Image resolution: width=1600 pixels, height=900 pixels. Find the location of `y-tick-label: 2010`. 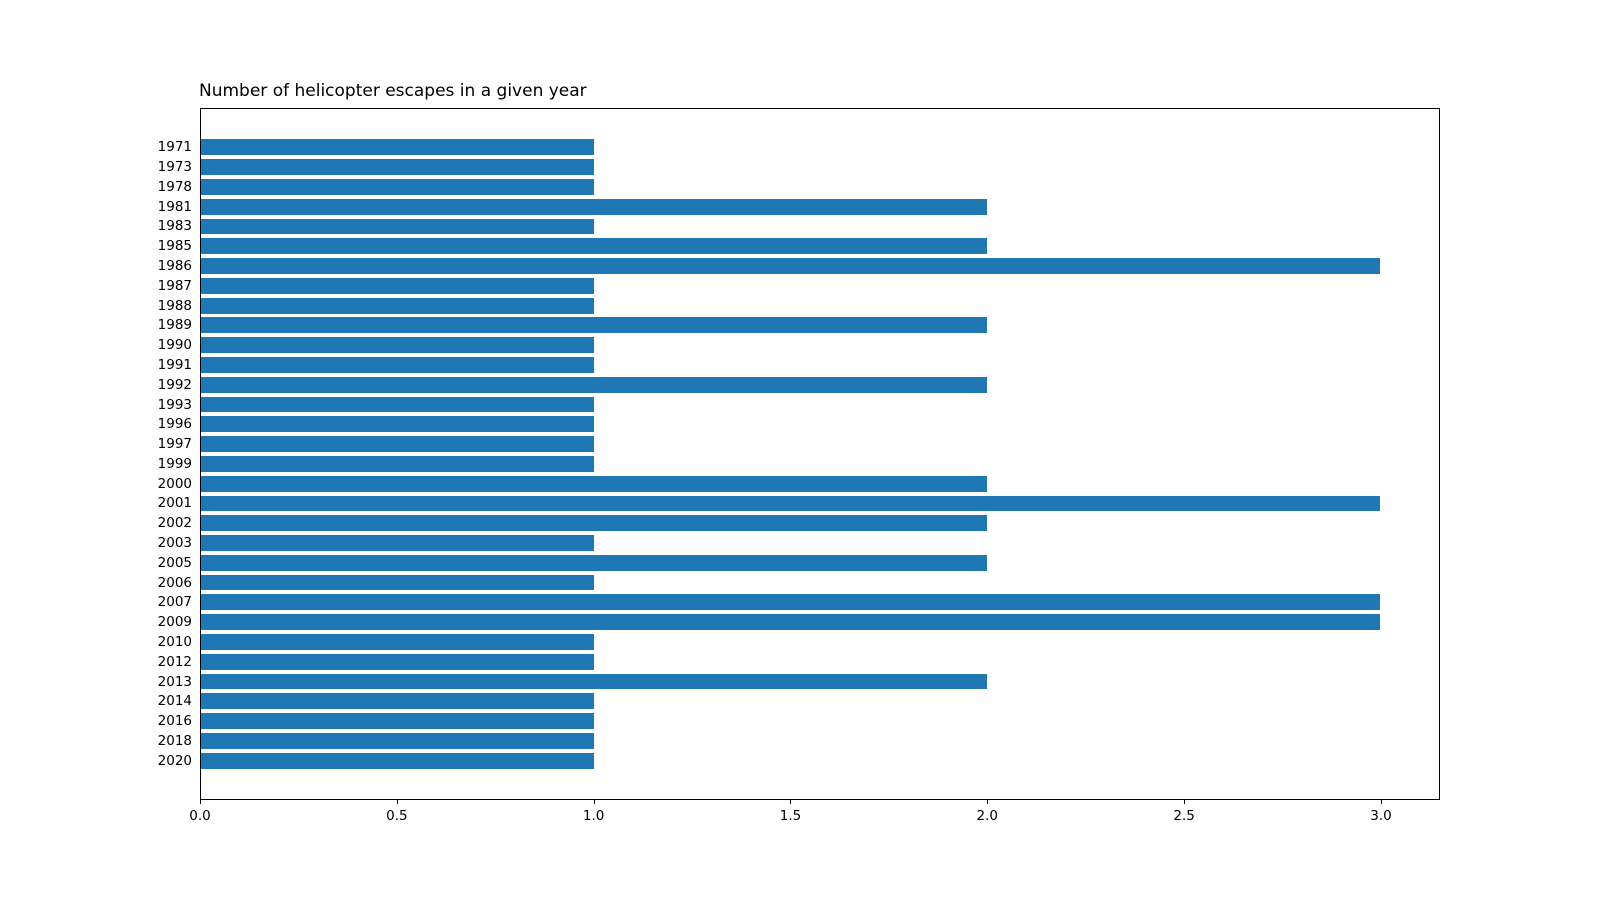

y-tick-label: 2010 is located at coordinates (174, 641).